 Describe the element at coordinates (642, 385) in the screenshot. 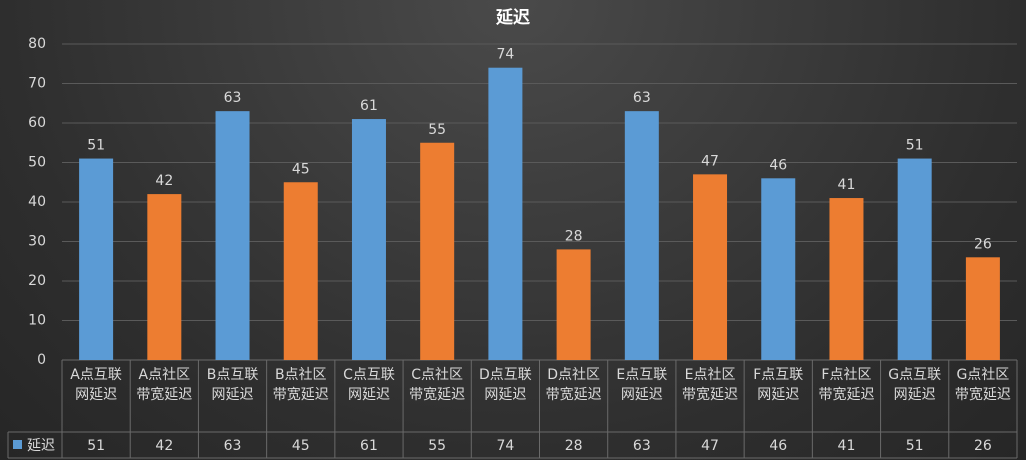

I see `x-tick-label: E点互联网延迟` at that location.